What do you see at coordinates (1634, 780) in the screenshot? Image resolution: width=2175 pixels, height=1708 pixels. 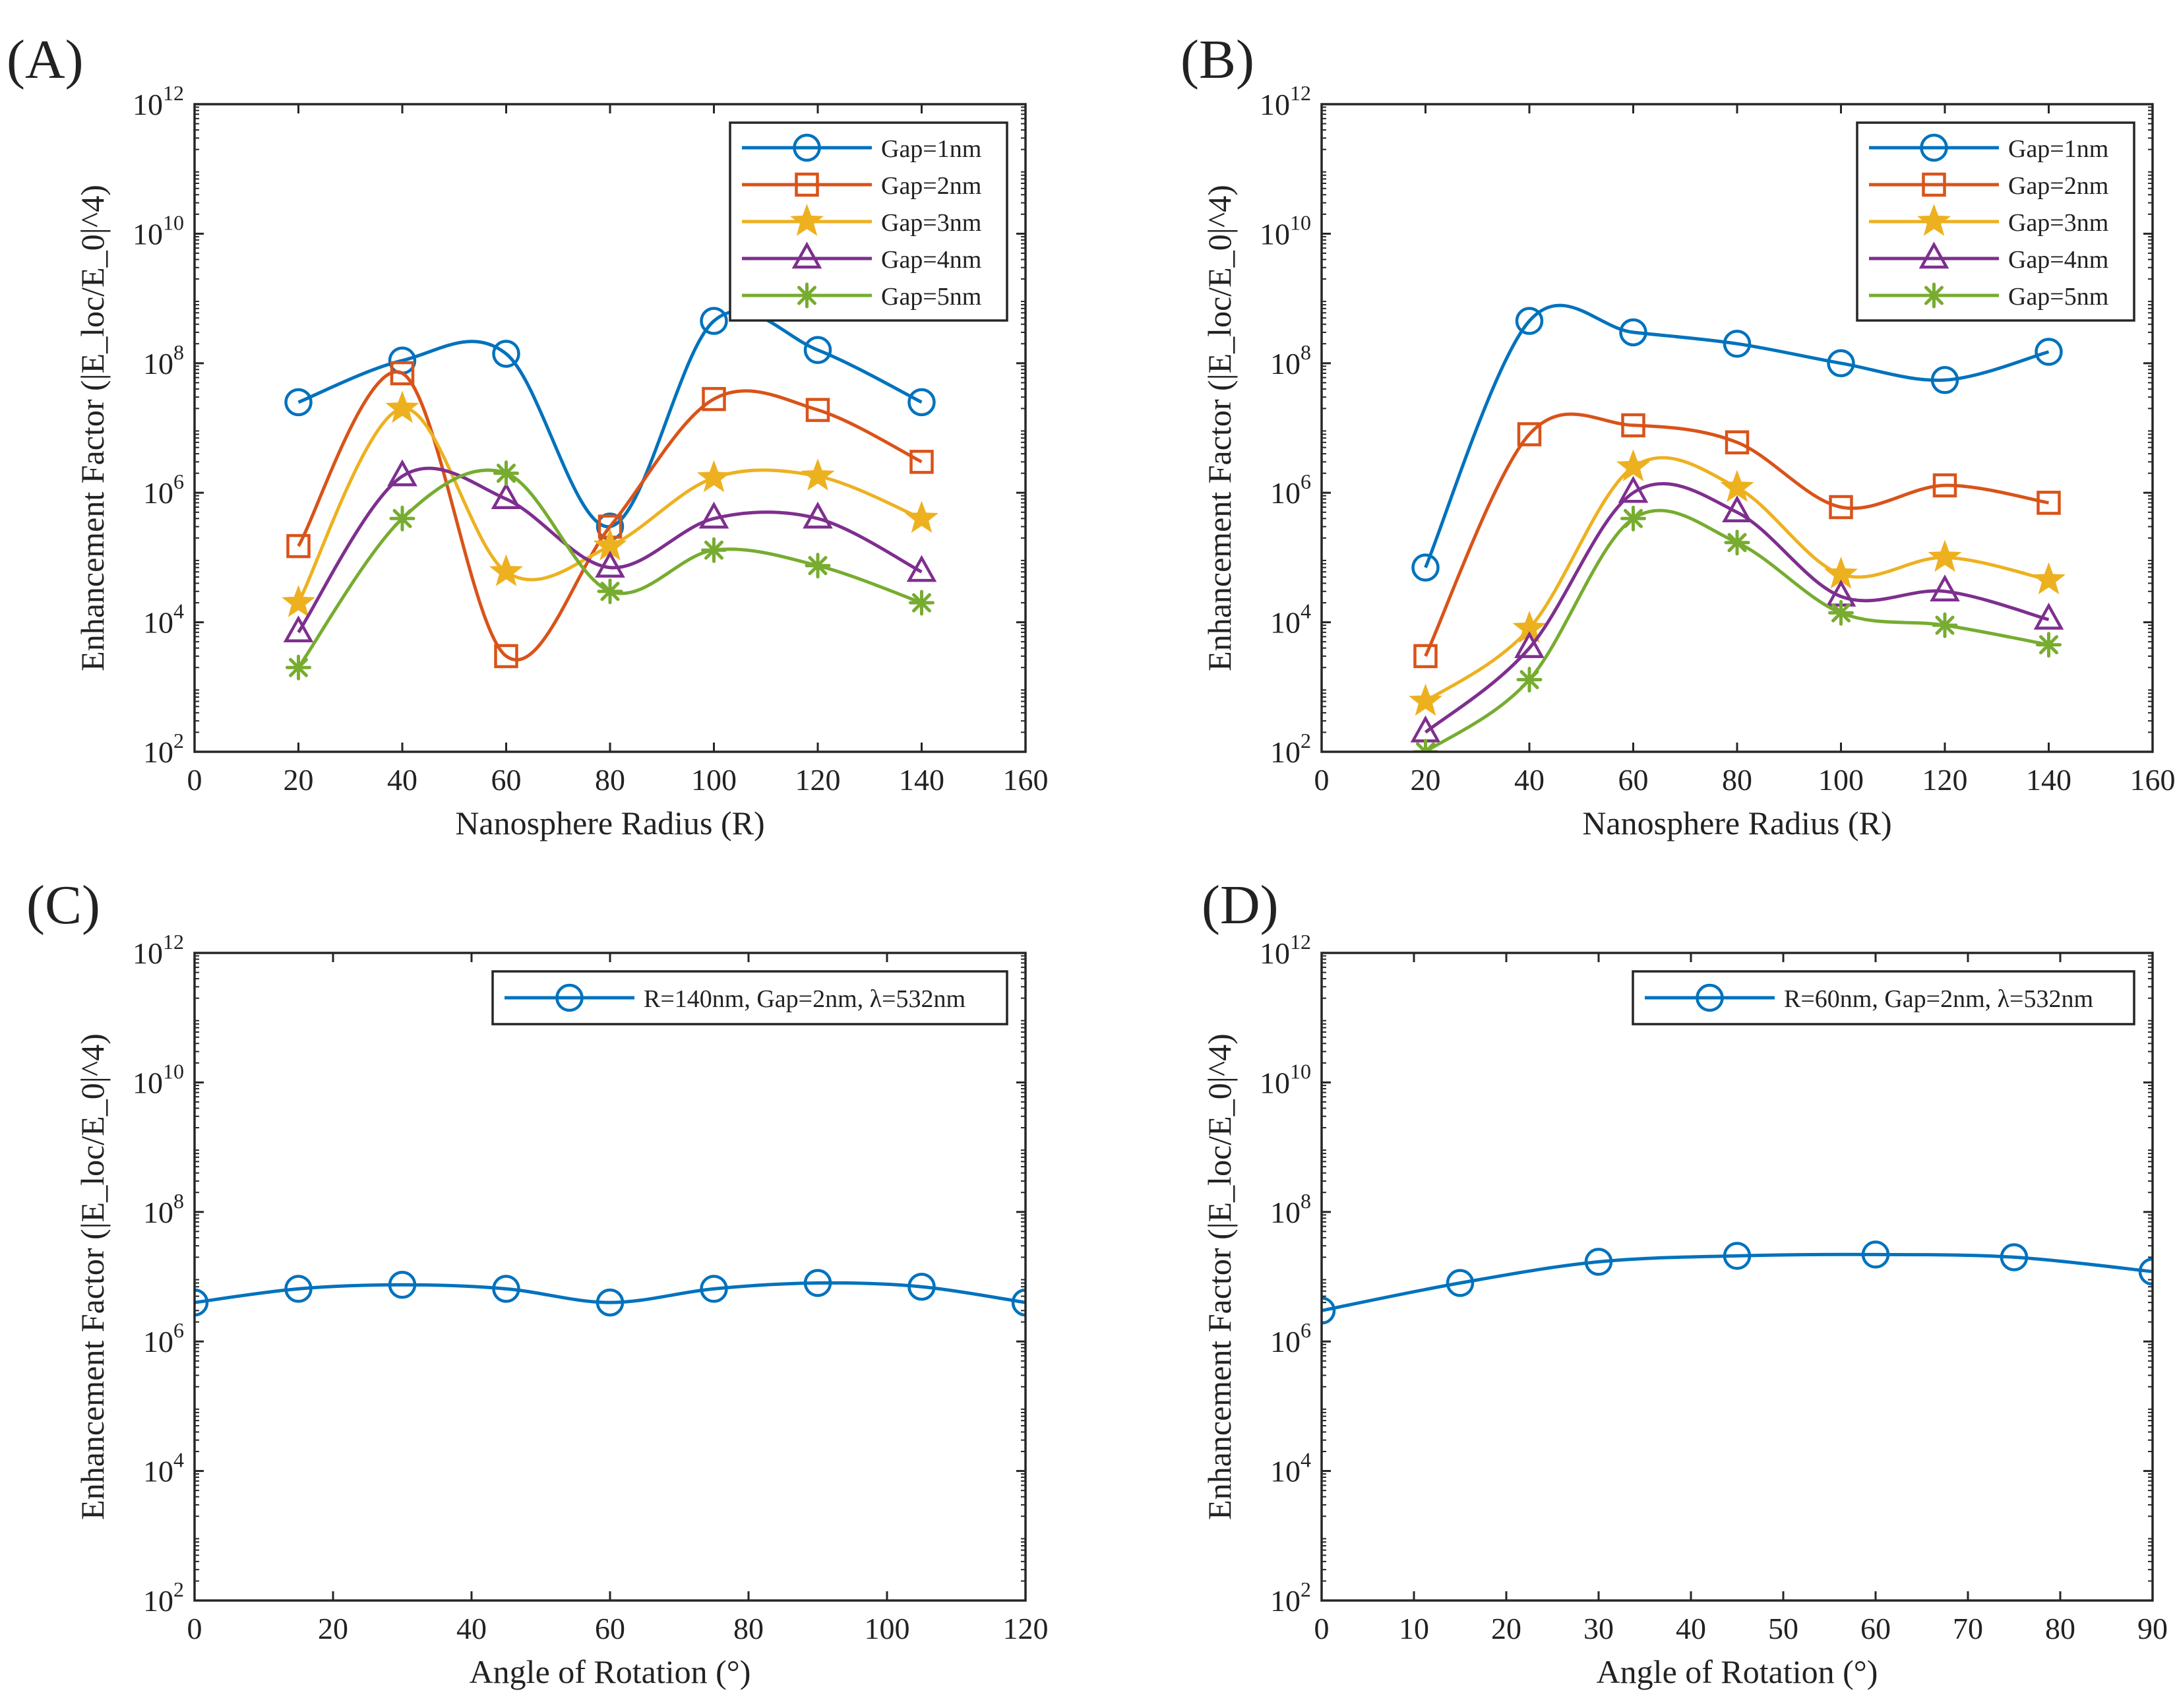 I see `x-tick-label: 60` at bounding box center [1634, 780].